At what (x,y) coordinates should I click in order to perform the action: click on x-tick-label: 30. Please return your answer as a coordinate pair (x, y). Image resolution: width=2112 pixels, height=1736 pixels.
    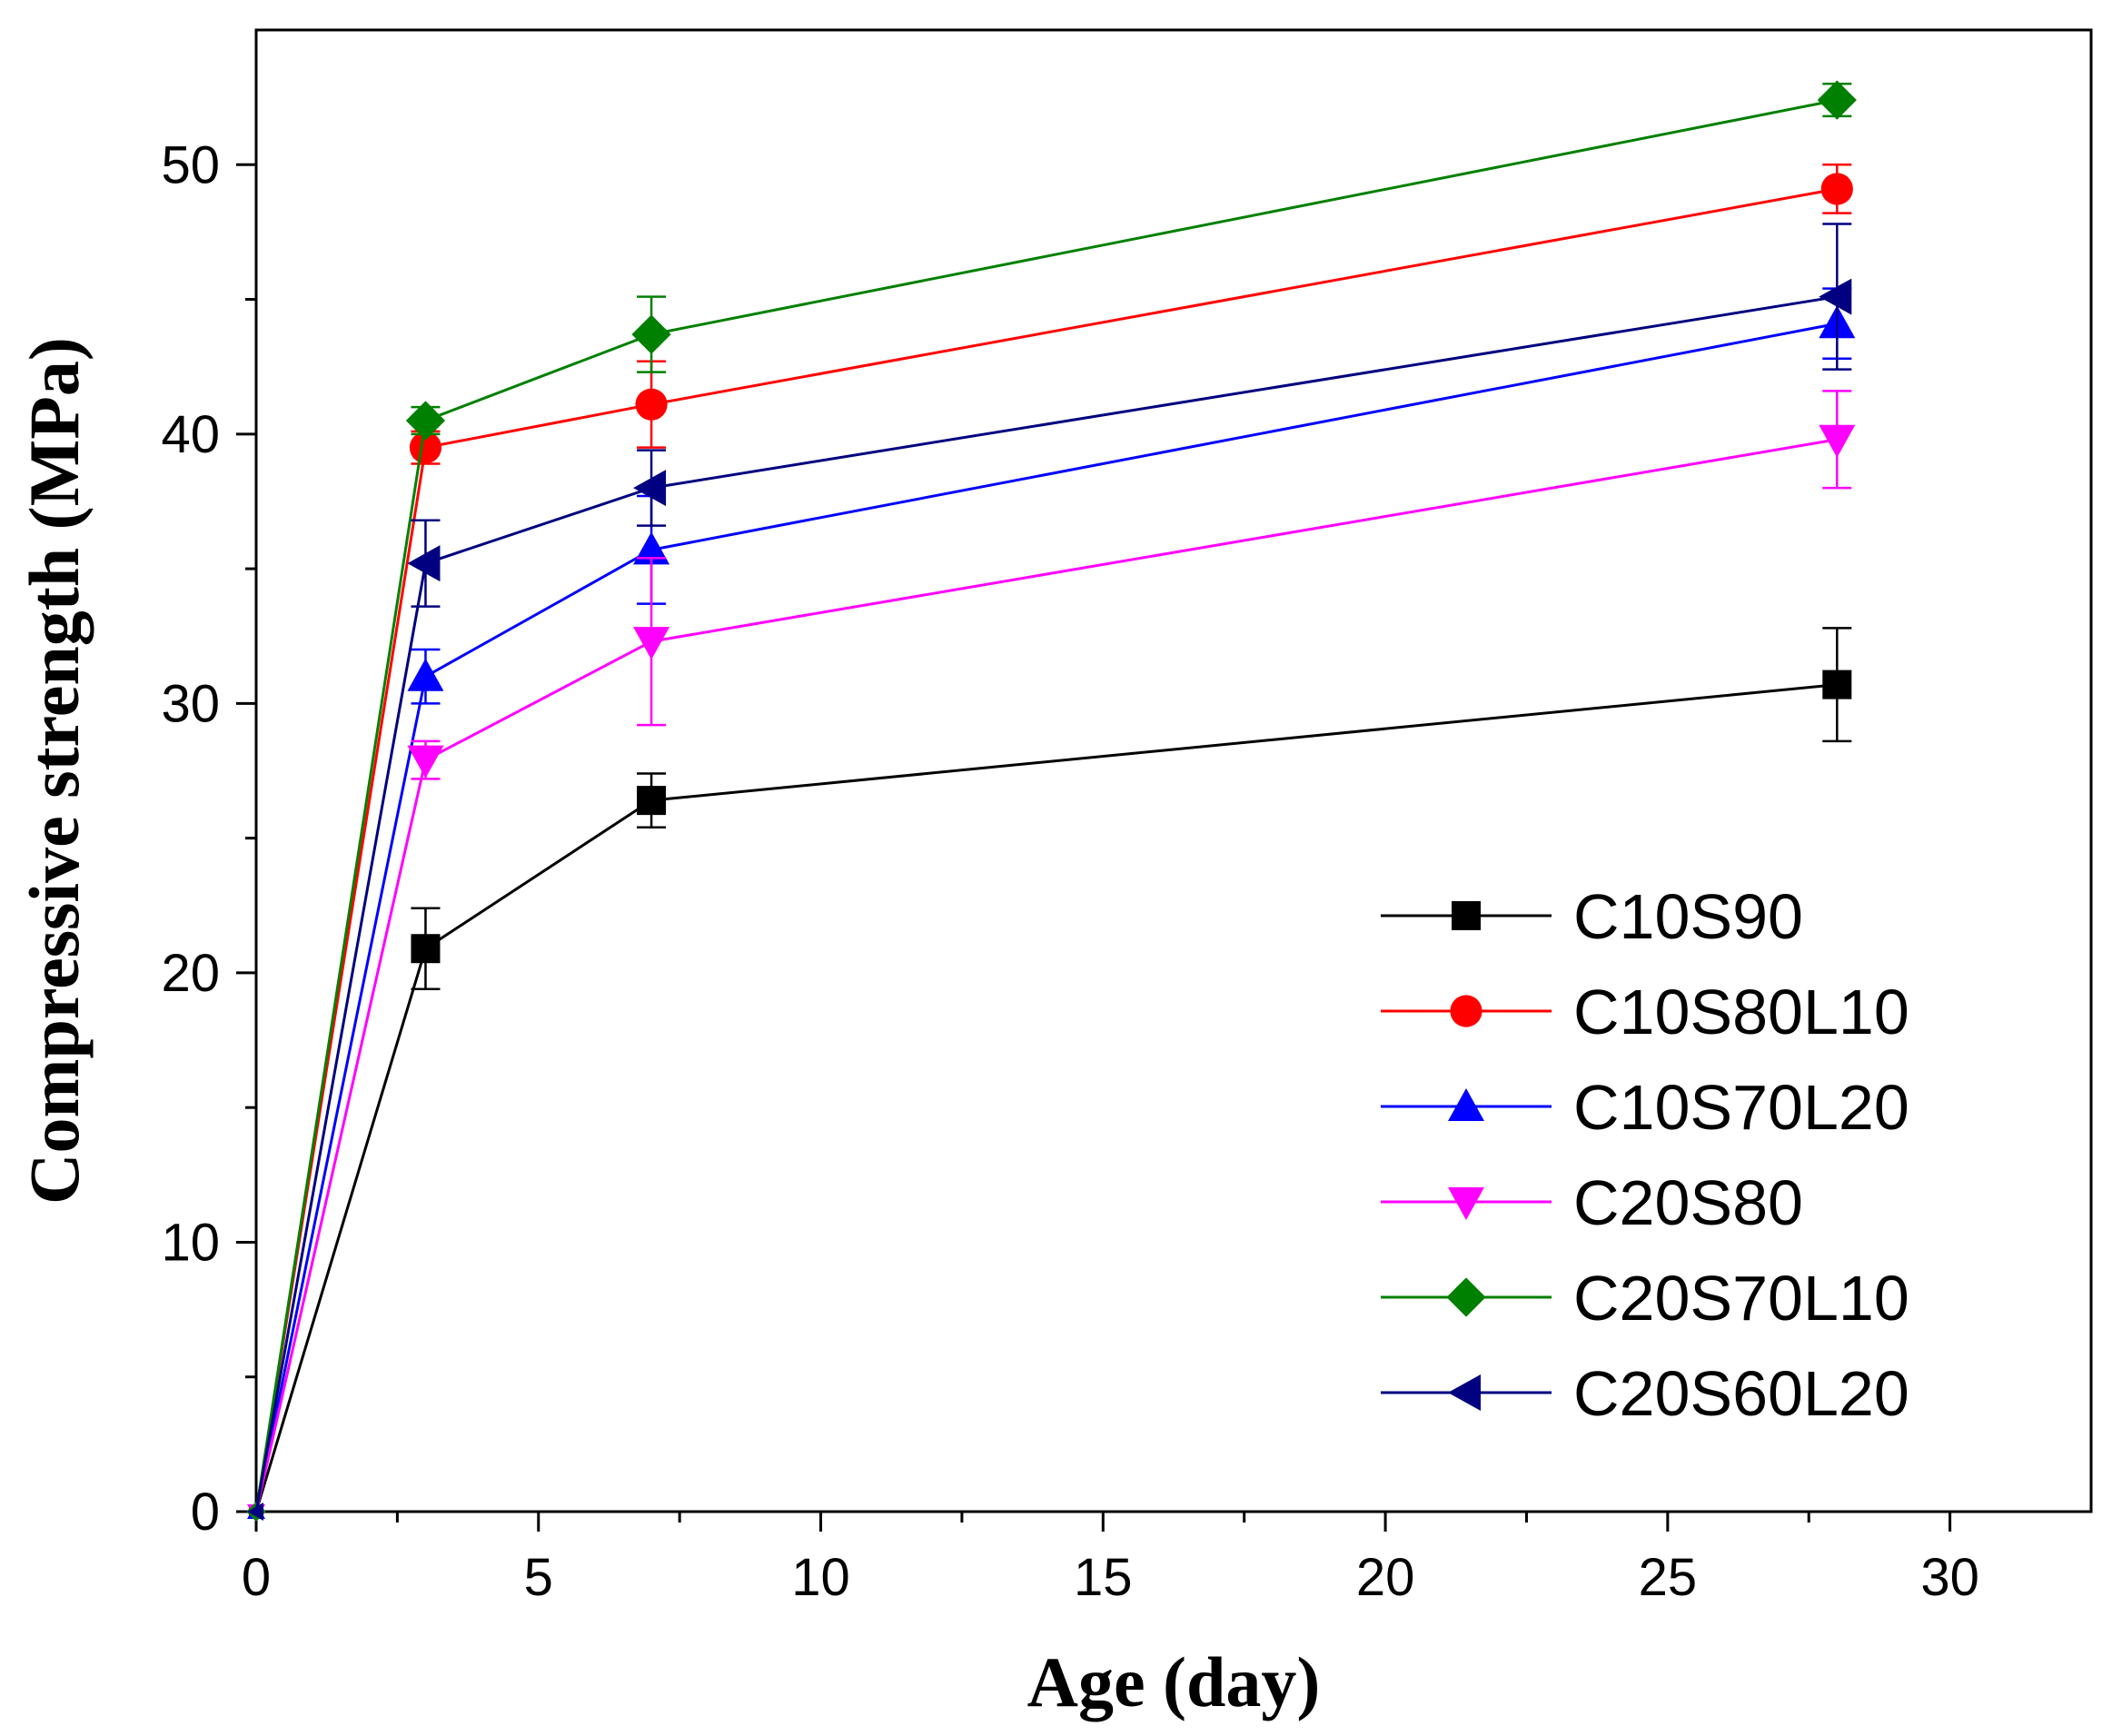
    Looking at the image, I should click on (1949, 1577).